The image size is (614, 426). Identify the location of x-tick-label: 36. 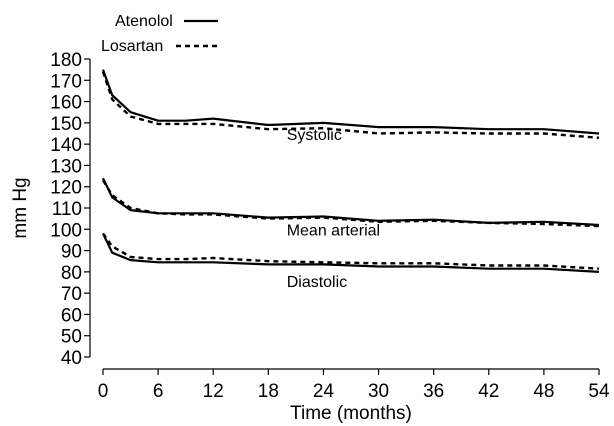
(433, 391).